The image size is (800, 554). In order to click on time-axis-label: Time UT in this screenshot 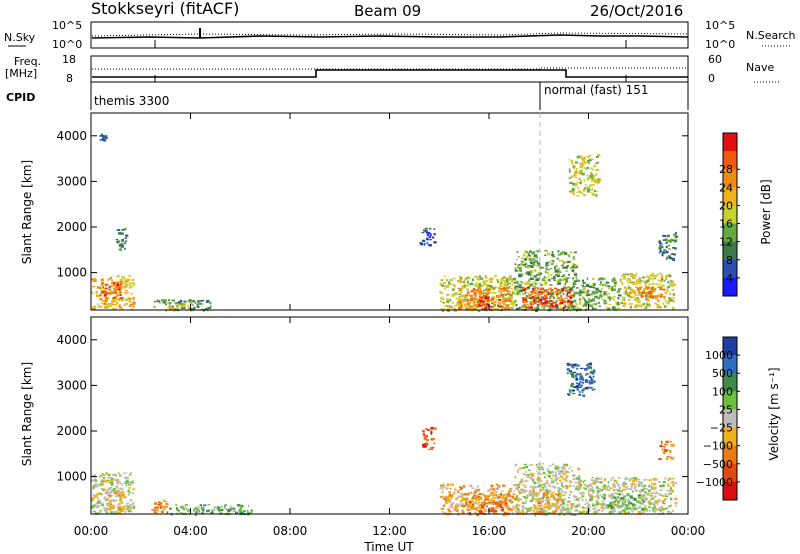, I will do `click(388, 547)`.